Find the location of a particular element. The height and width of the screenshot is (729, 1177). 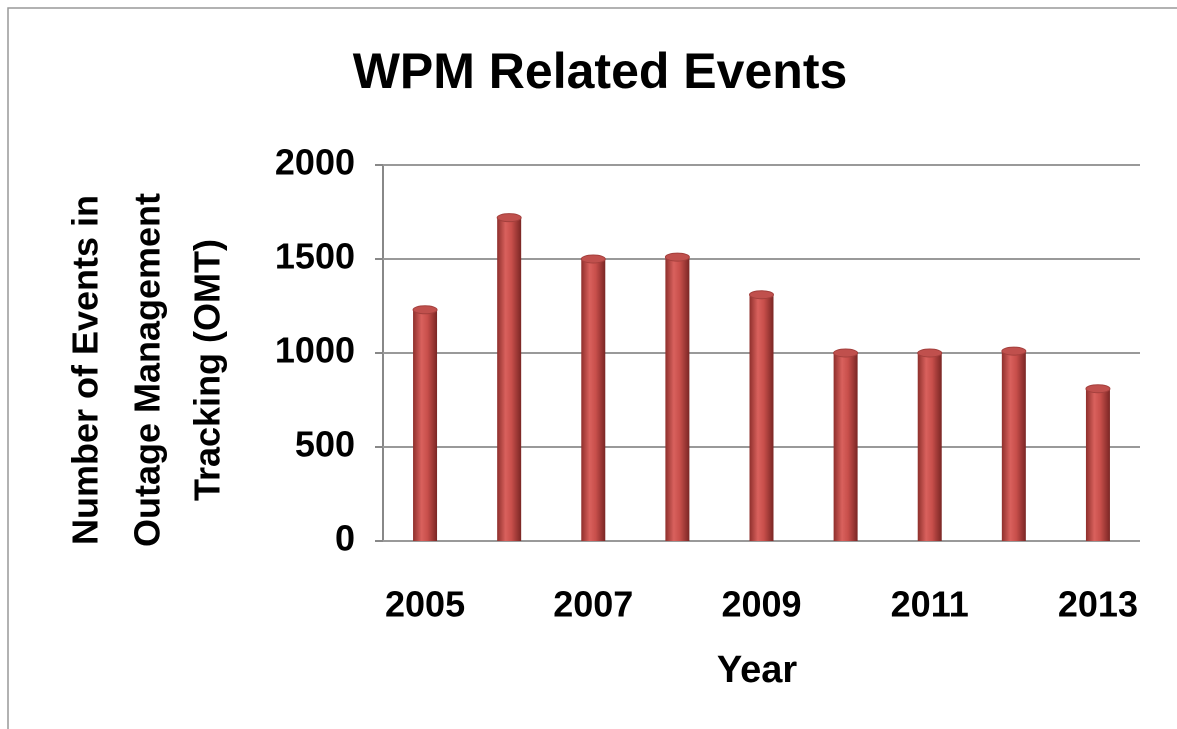

x-axis-title: Year is located at coordinates (757, 670).